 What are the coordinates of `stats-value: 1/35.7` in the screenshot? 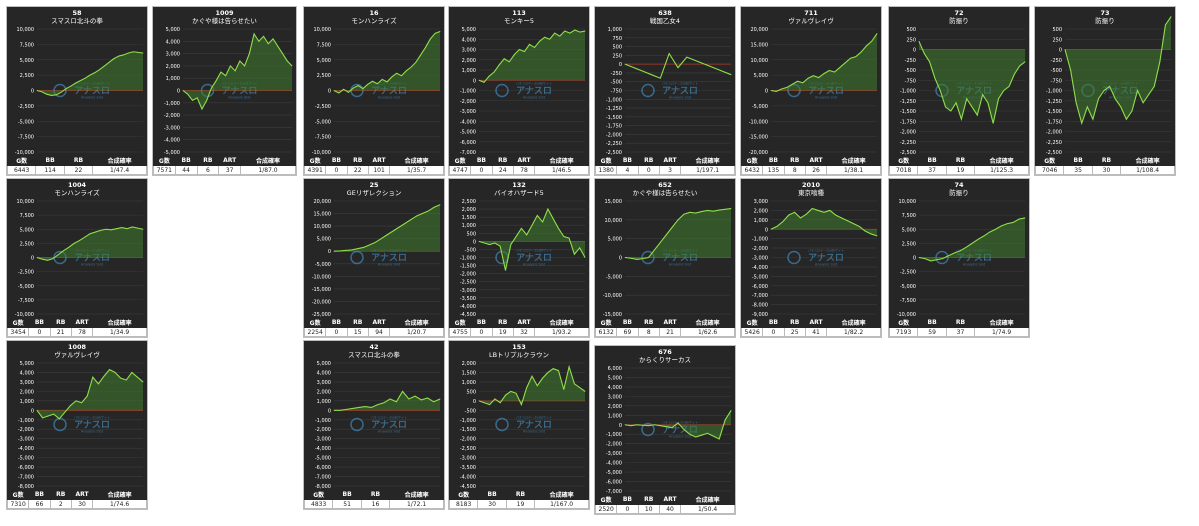 It's located at (416, 170).